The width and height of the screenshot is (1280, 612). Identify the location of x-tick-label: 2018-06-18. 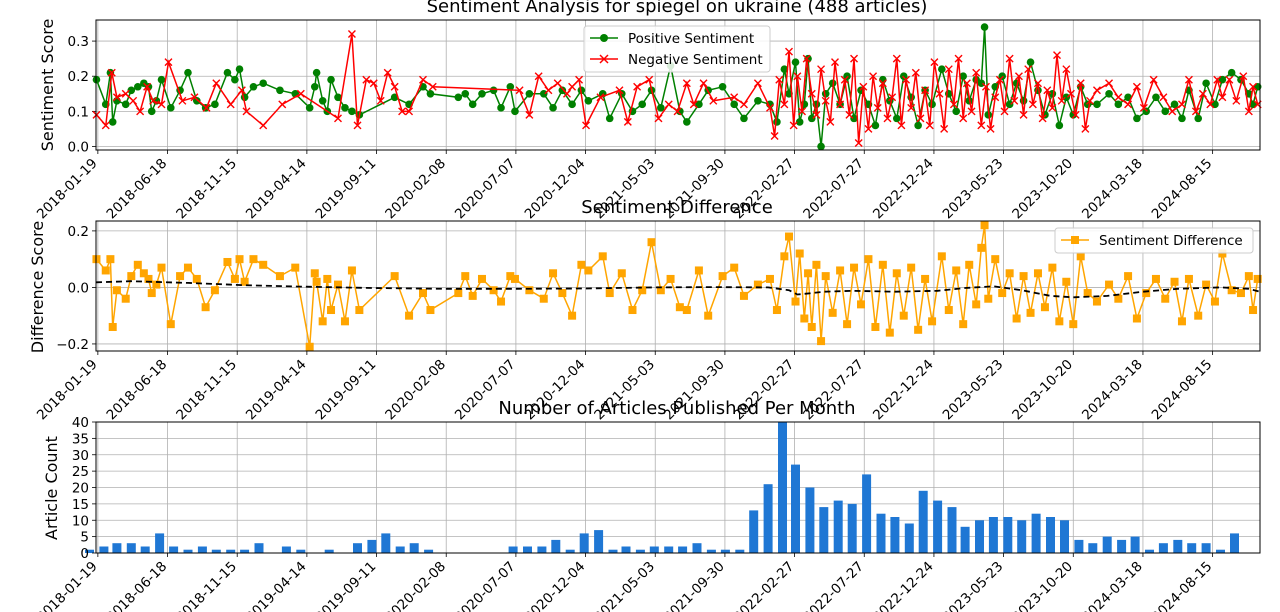
(137, 585).